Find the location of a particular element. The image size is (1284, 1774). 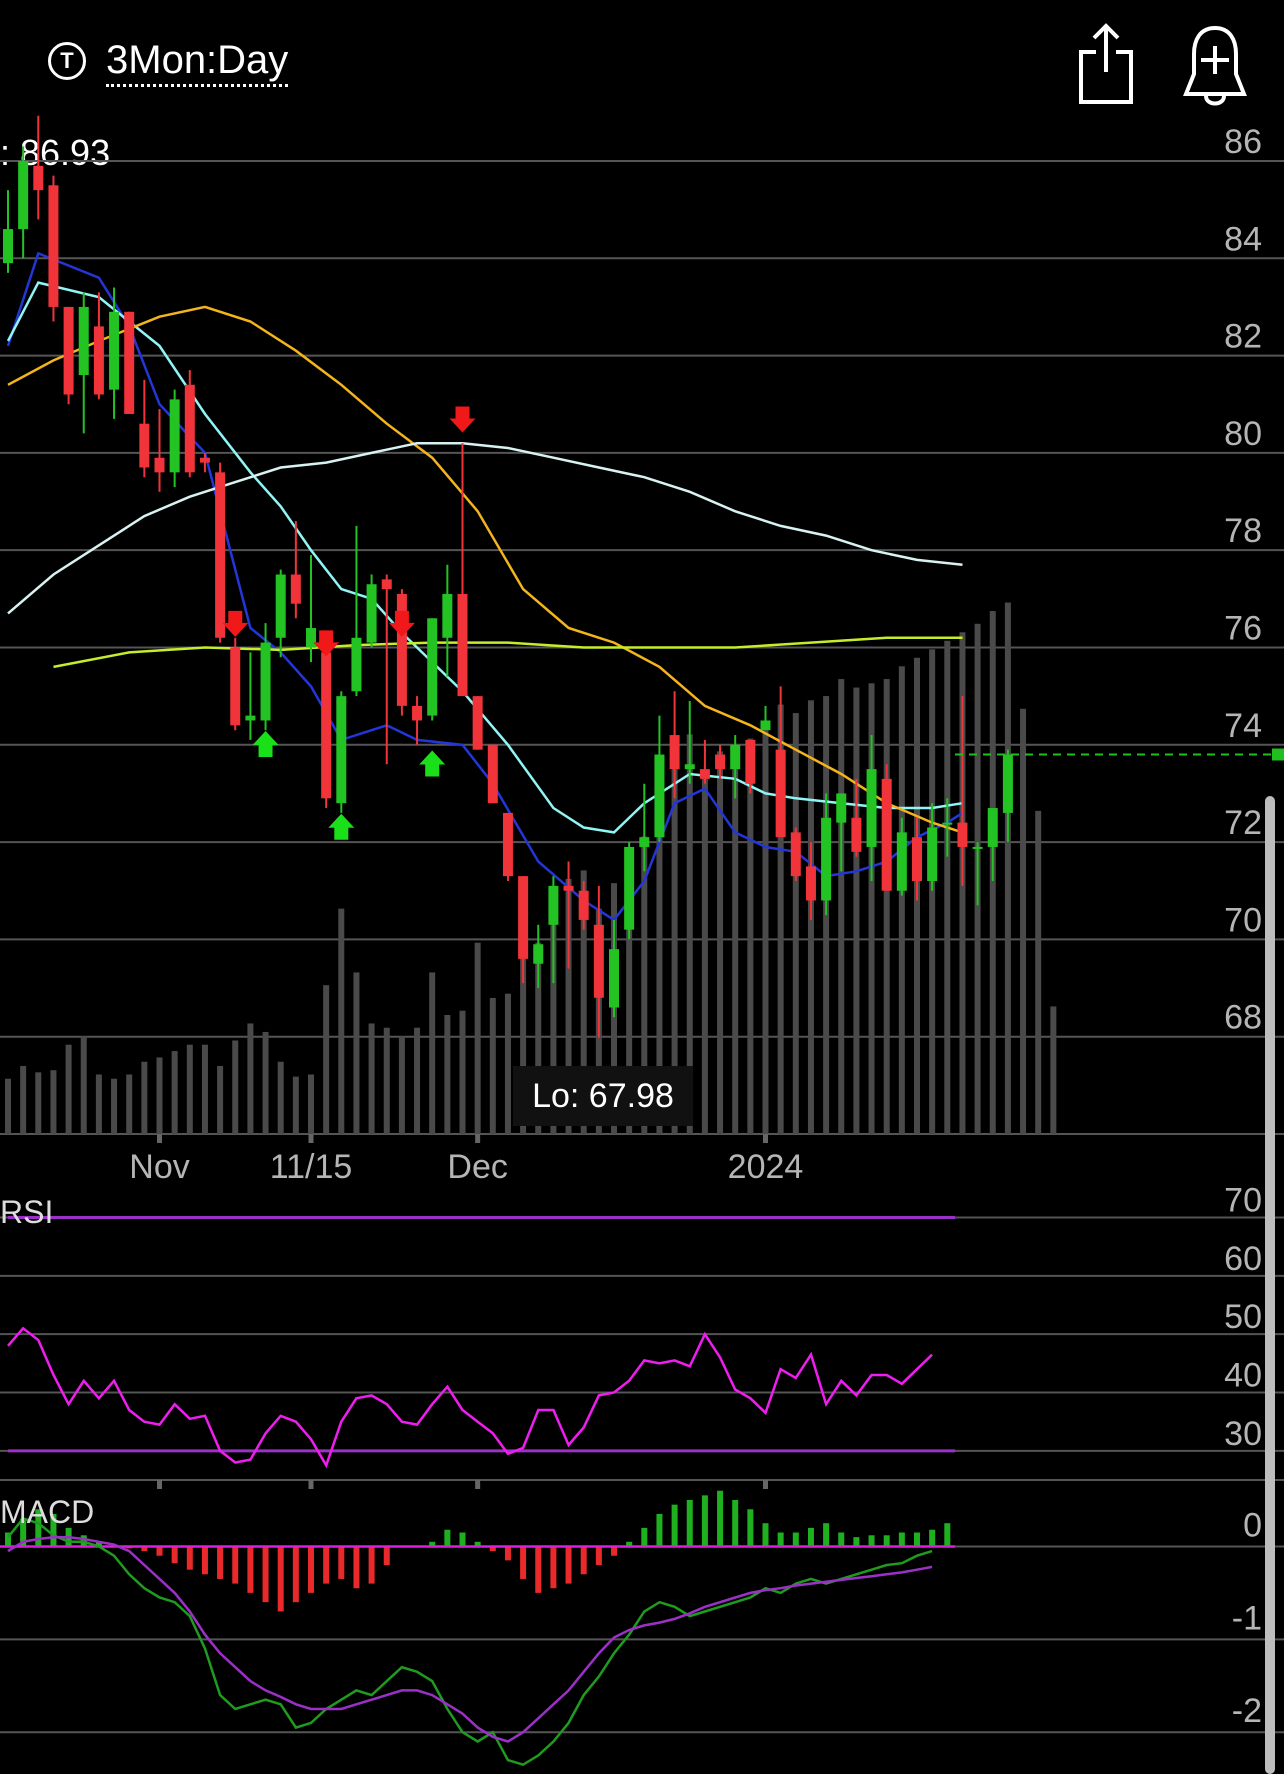

scrollbar-thumb is located at coordinates (1270, 1285).